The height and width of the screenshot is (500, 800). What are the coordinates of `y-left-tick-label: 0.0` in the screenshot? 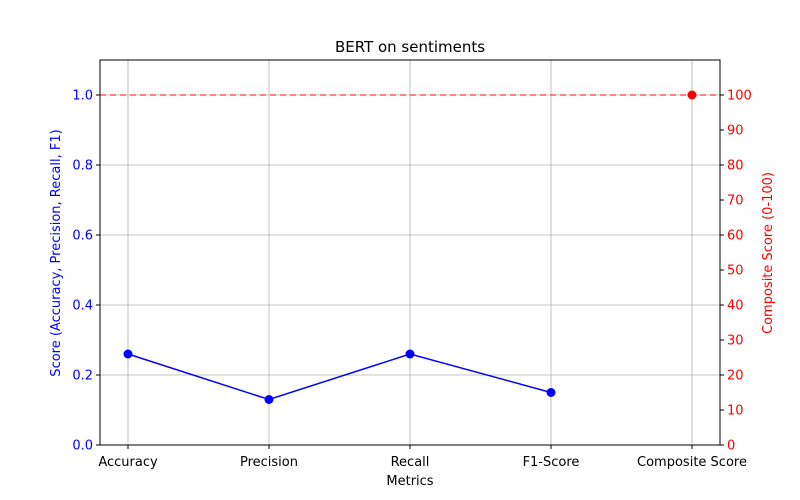 It's located at (82, 446).